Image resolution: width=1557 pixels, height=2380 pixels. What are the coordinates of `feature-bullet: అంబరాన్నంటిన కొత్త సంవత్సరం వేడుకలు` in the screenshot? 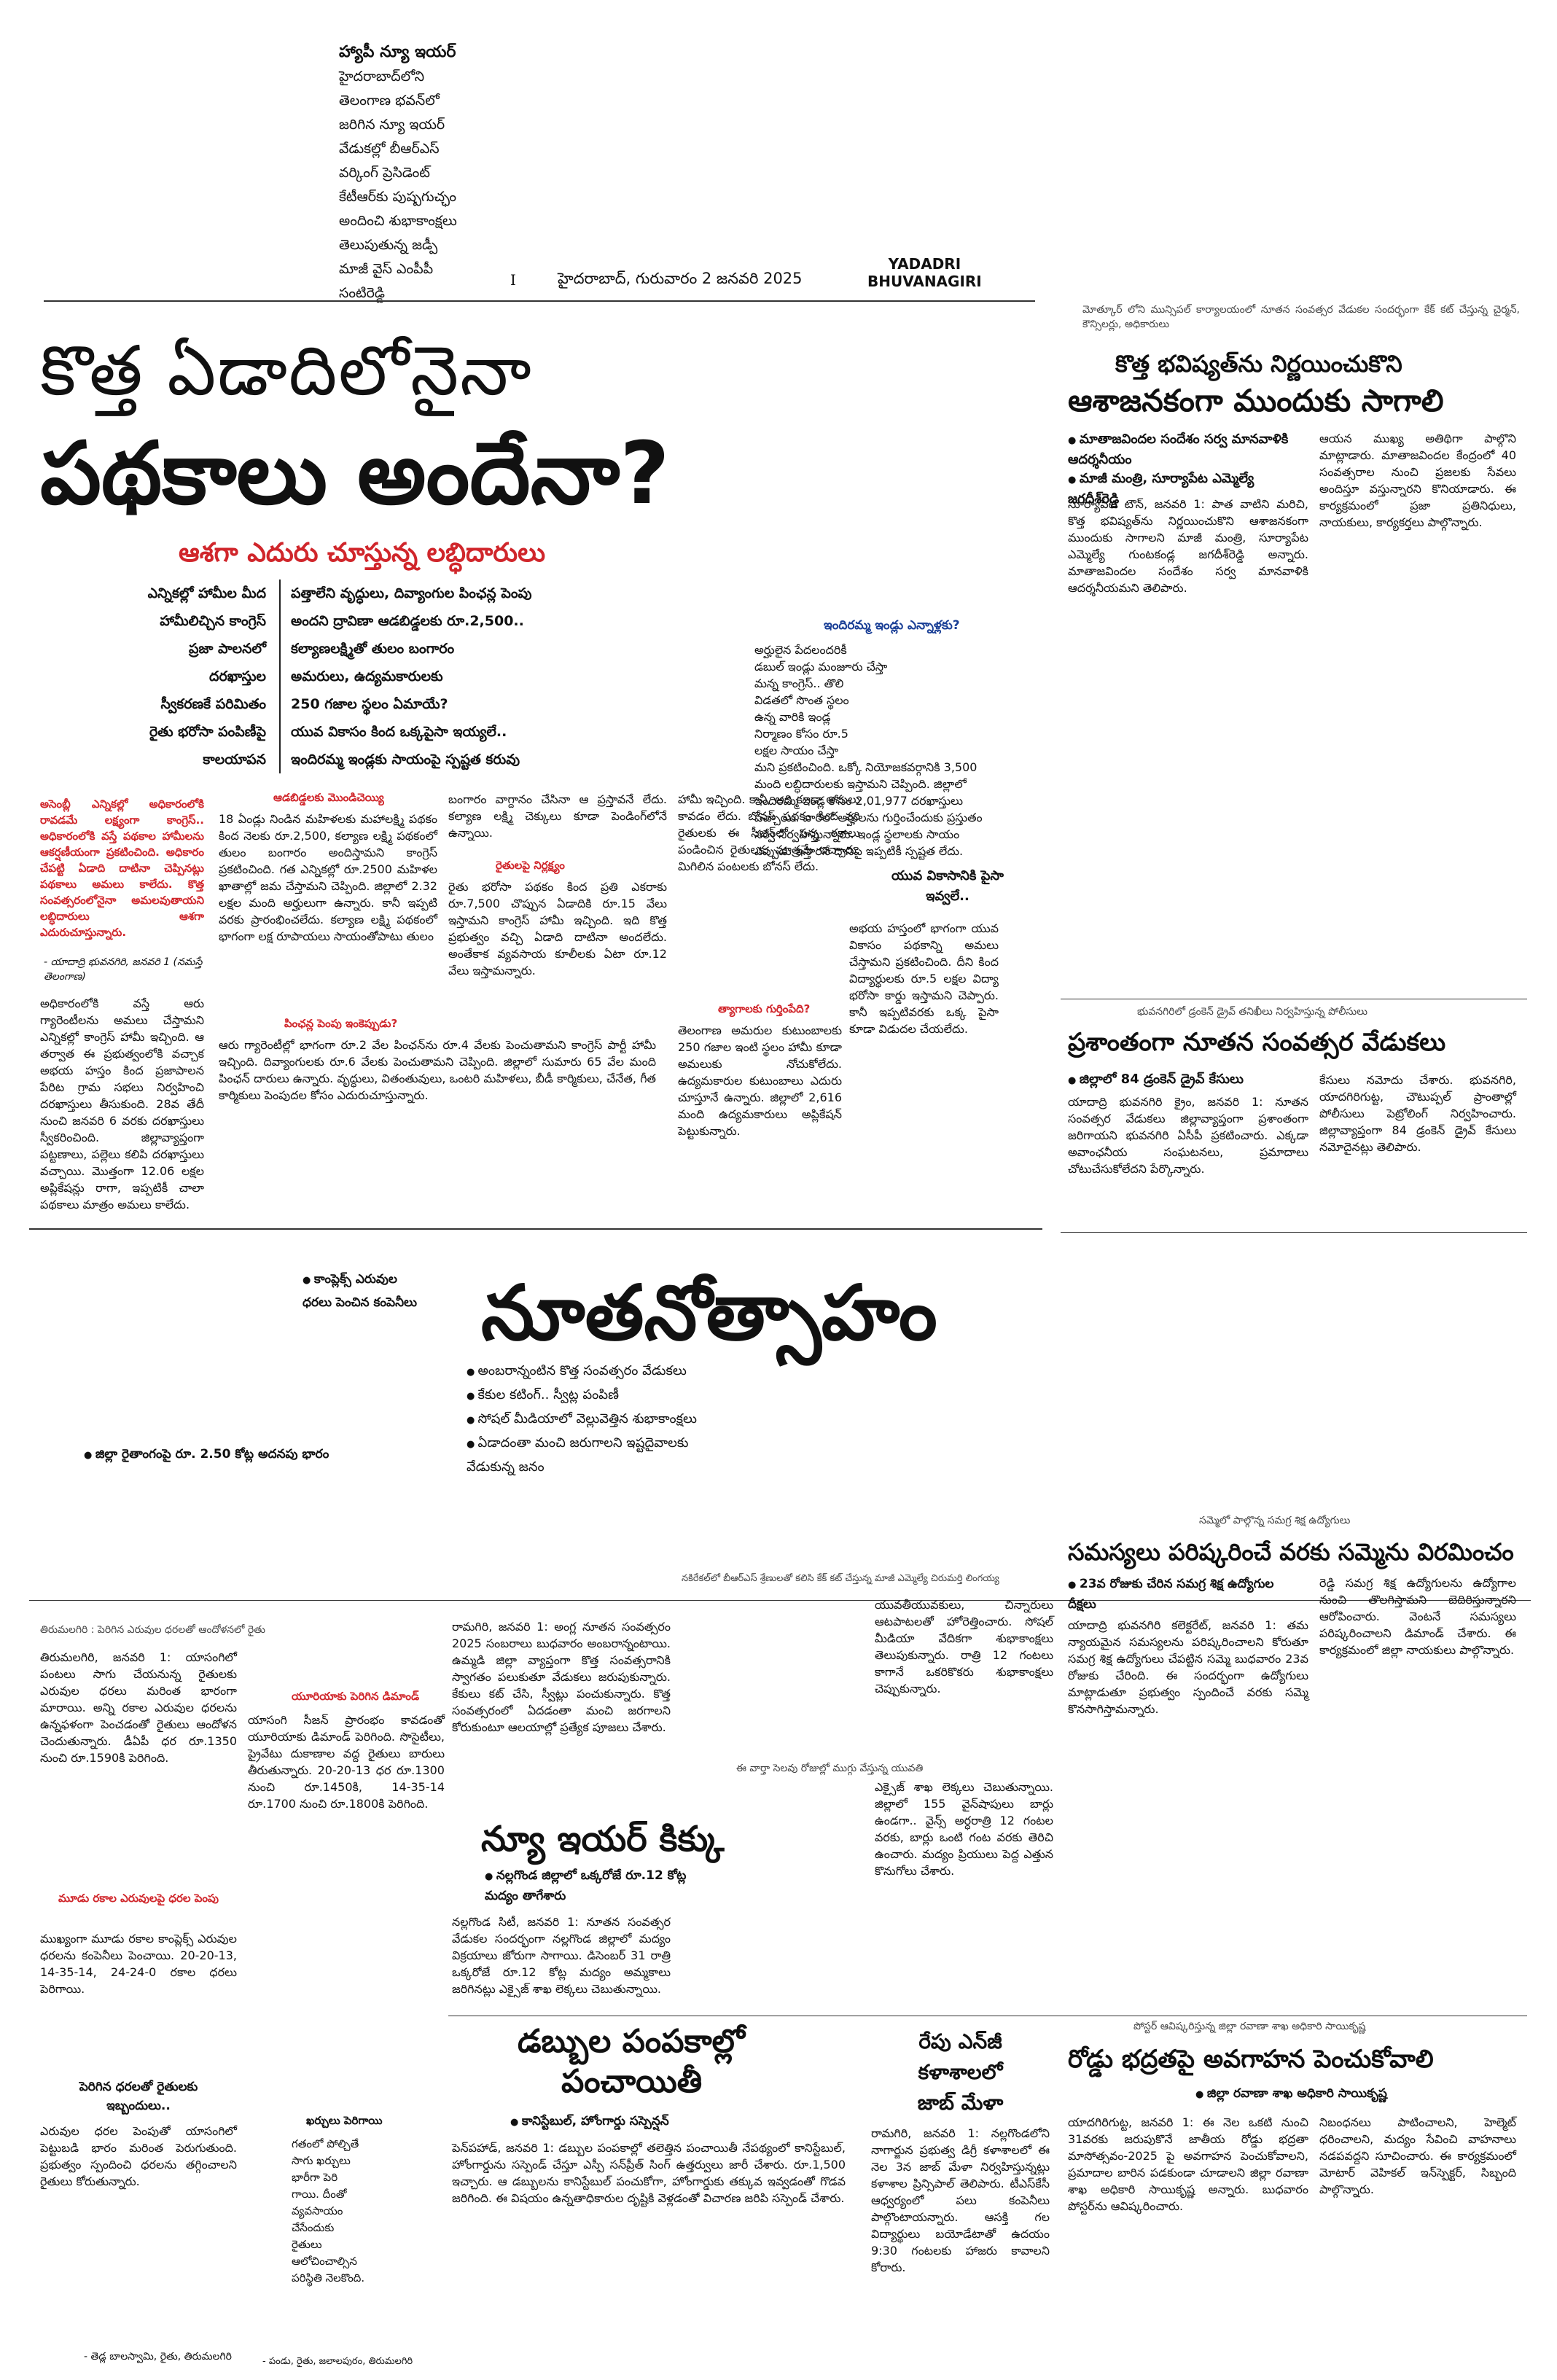 It's located at (587, 1371).